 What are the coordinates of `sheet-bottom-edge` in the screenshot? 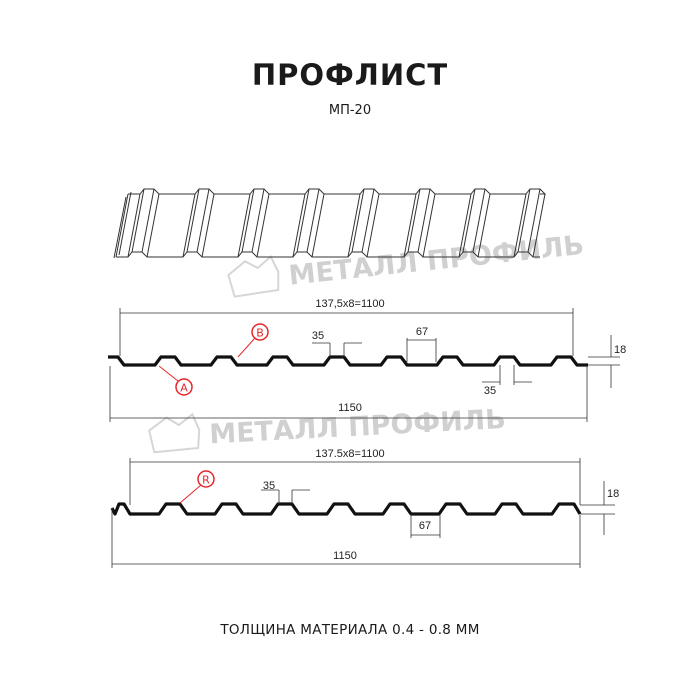 It's located at (328, 254).